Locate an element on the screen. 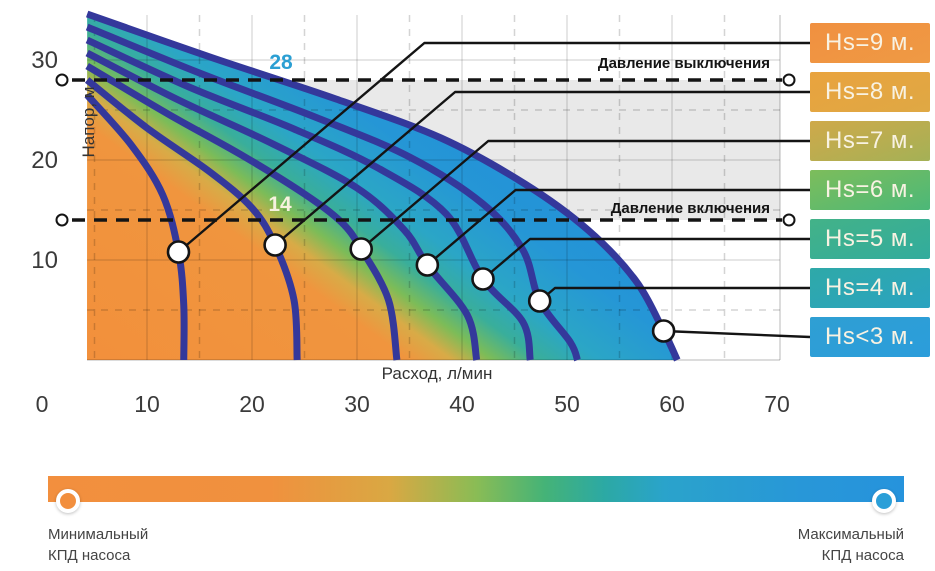 Image resolution: width=935 pixels, height=571 pixels. legend-item-label: Hs=5 м. is located at coordinates (870, 238).